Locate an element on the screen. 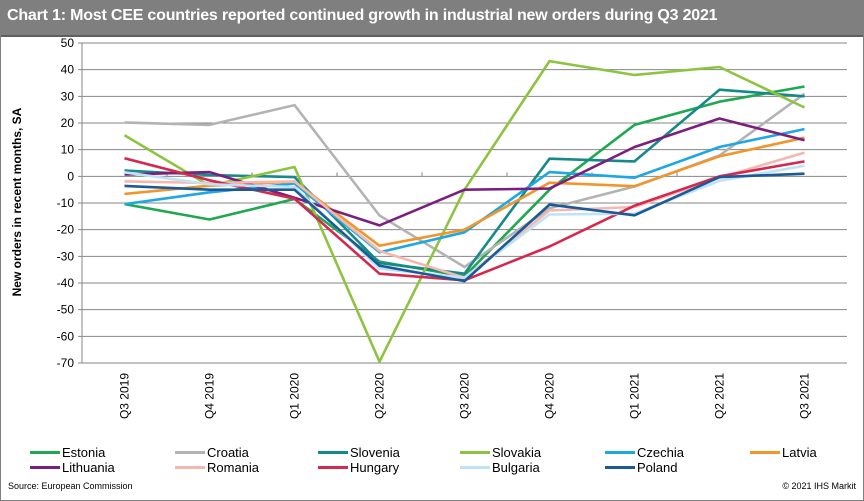  legend-label: Latvia is located at coordinates (799, 452).